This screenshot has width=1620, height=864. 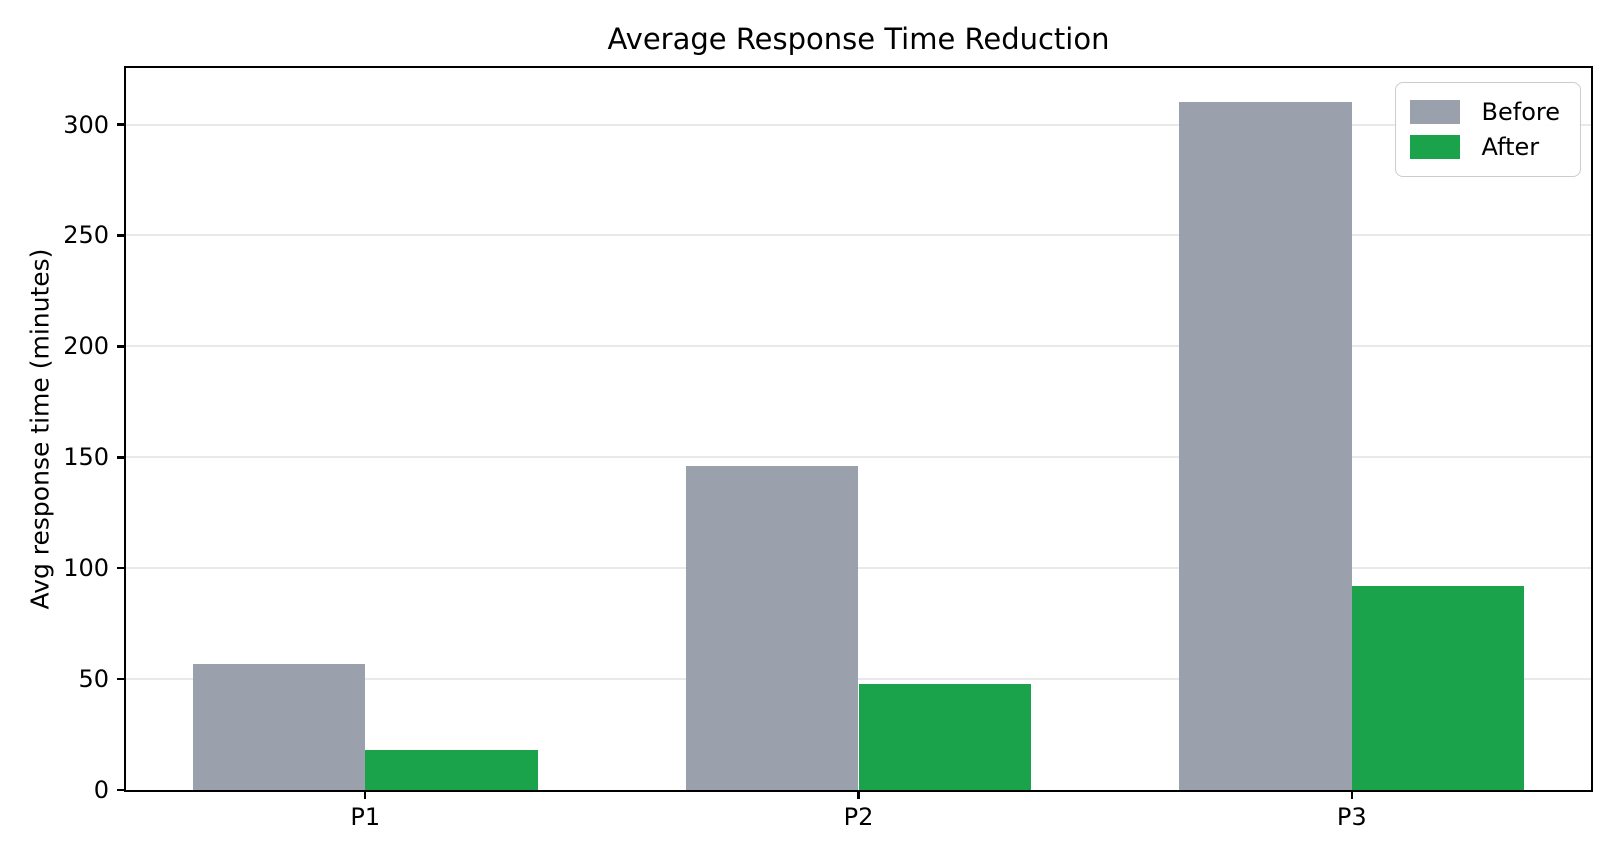 What do you see at coordinates (86, 235) in the screenshot?
I see `y-tick-label: 250` at bounding box center [86, 235].